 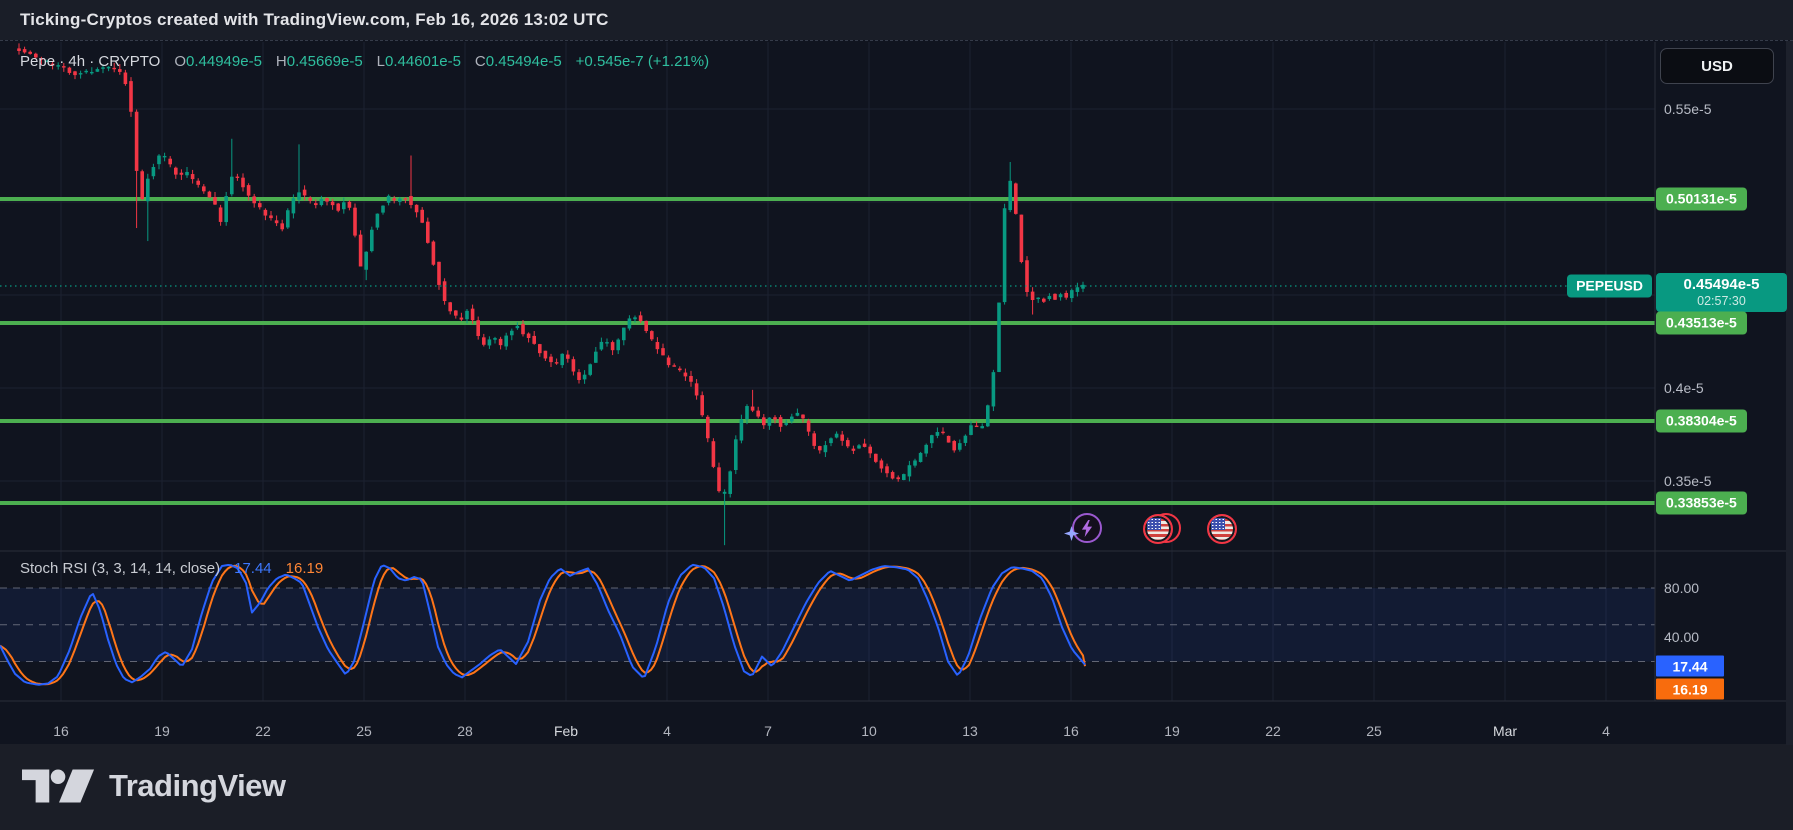 I want to click on crypto-event-icon, so click(x=1083, y=528).